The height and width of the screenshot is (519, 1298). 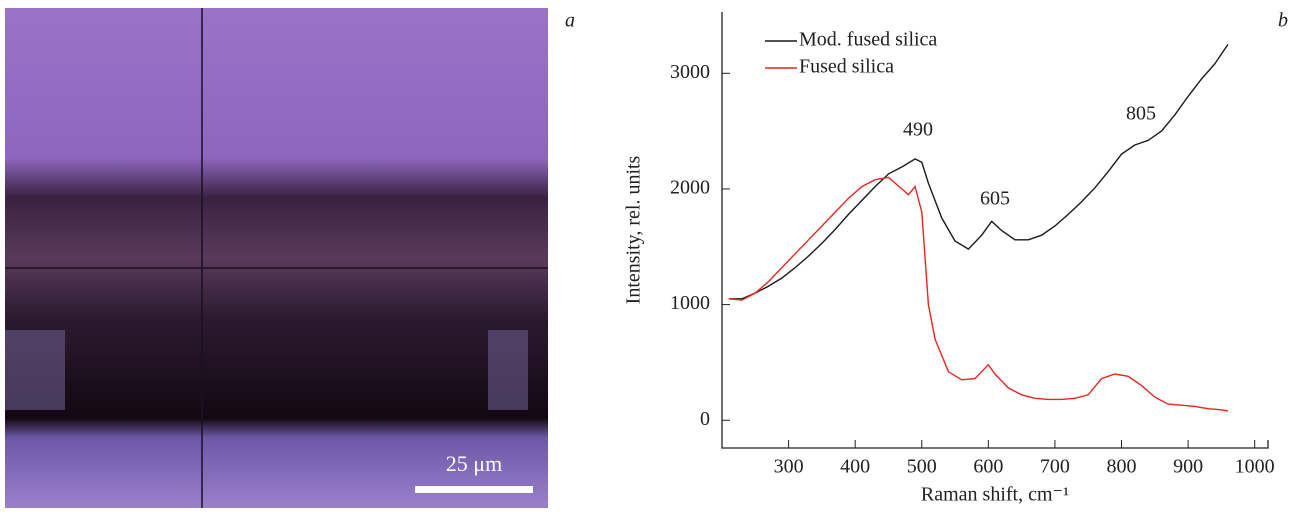 I want to click on panel-label: b, so click(x=1283, y=21).